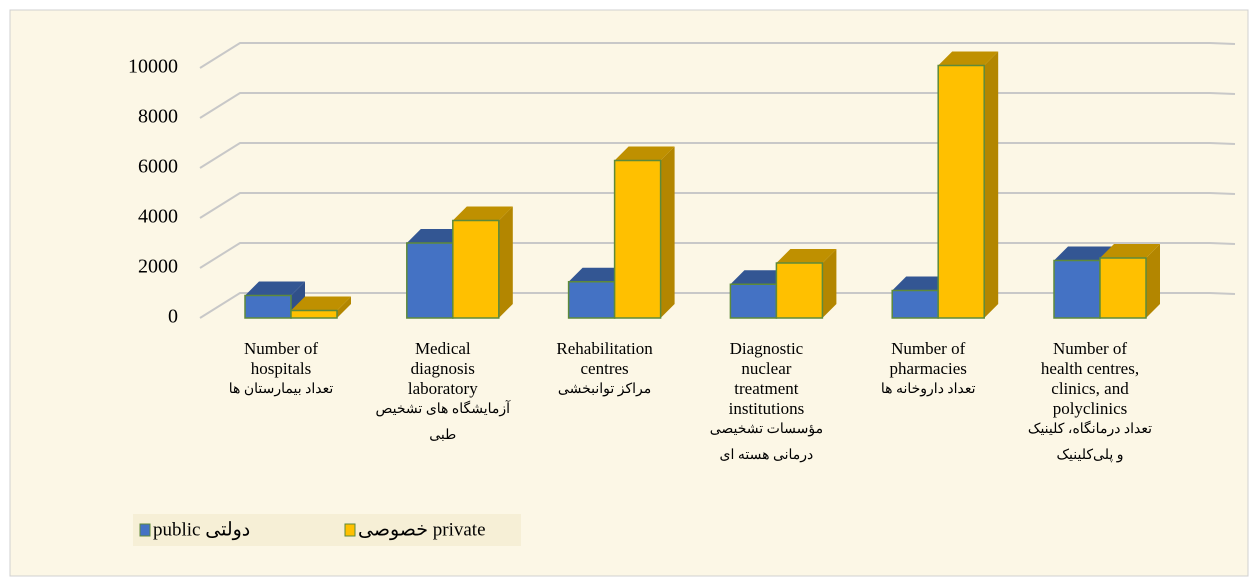 This screenshot has height=578, width=1259. What do you see at coordinates (927, 368) in the screenshot?
I see `x-tick-label: pharmacies` at bounding box center [927, 368].